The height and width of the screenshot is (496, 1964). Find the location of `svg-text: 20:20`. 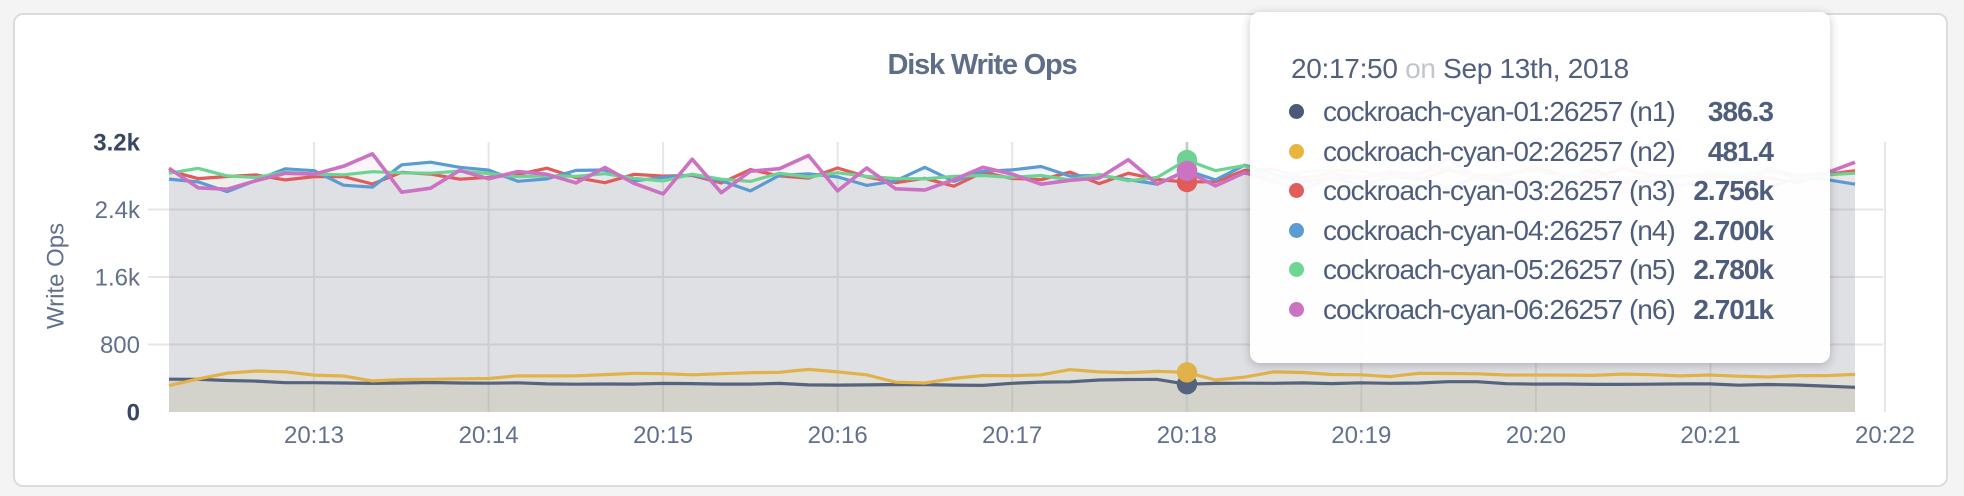

svg-text: 20:20 is located at coordinates (1536, 435).